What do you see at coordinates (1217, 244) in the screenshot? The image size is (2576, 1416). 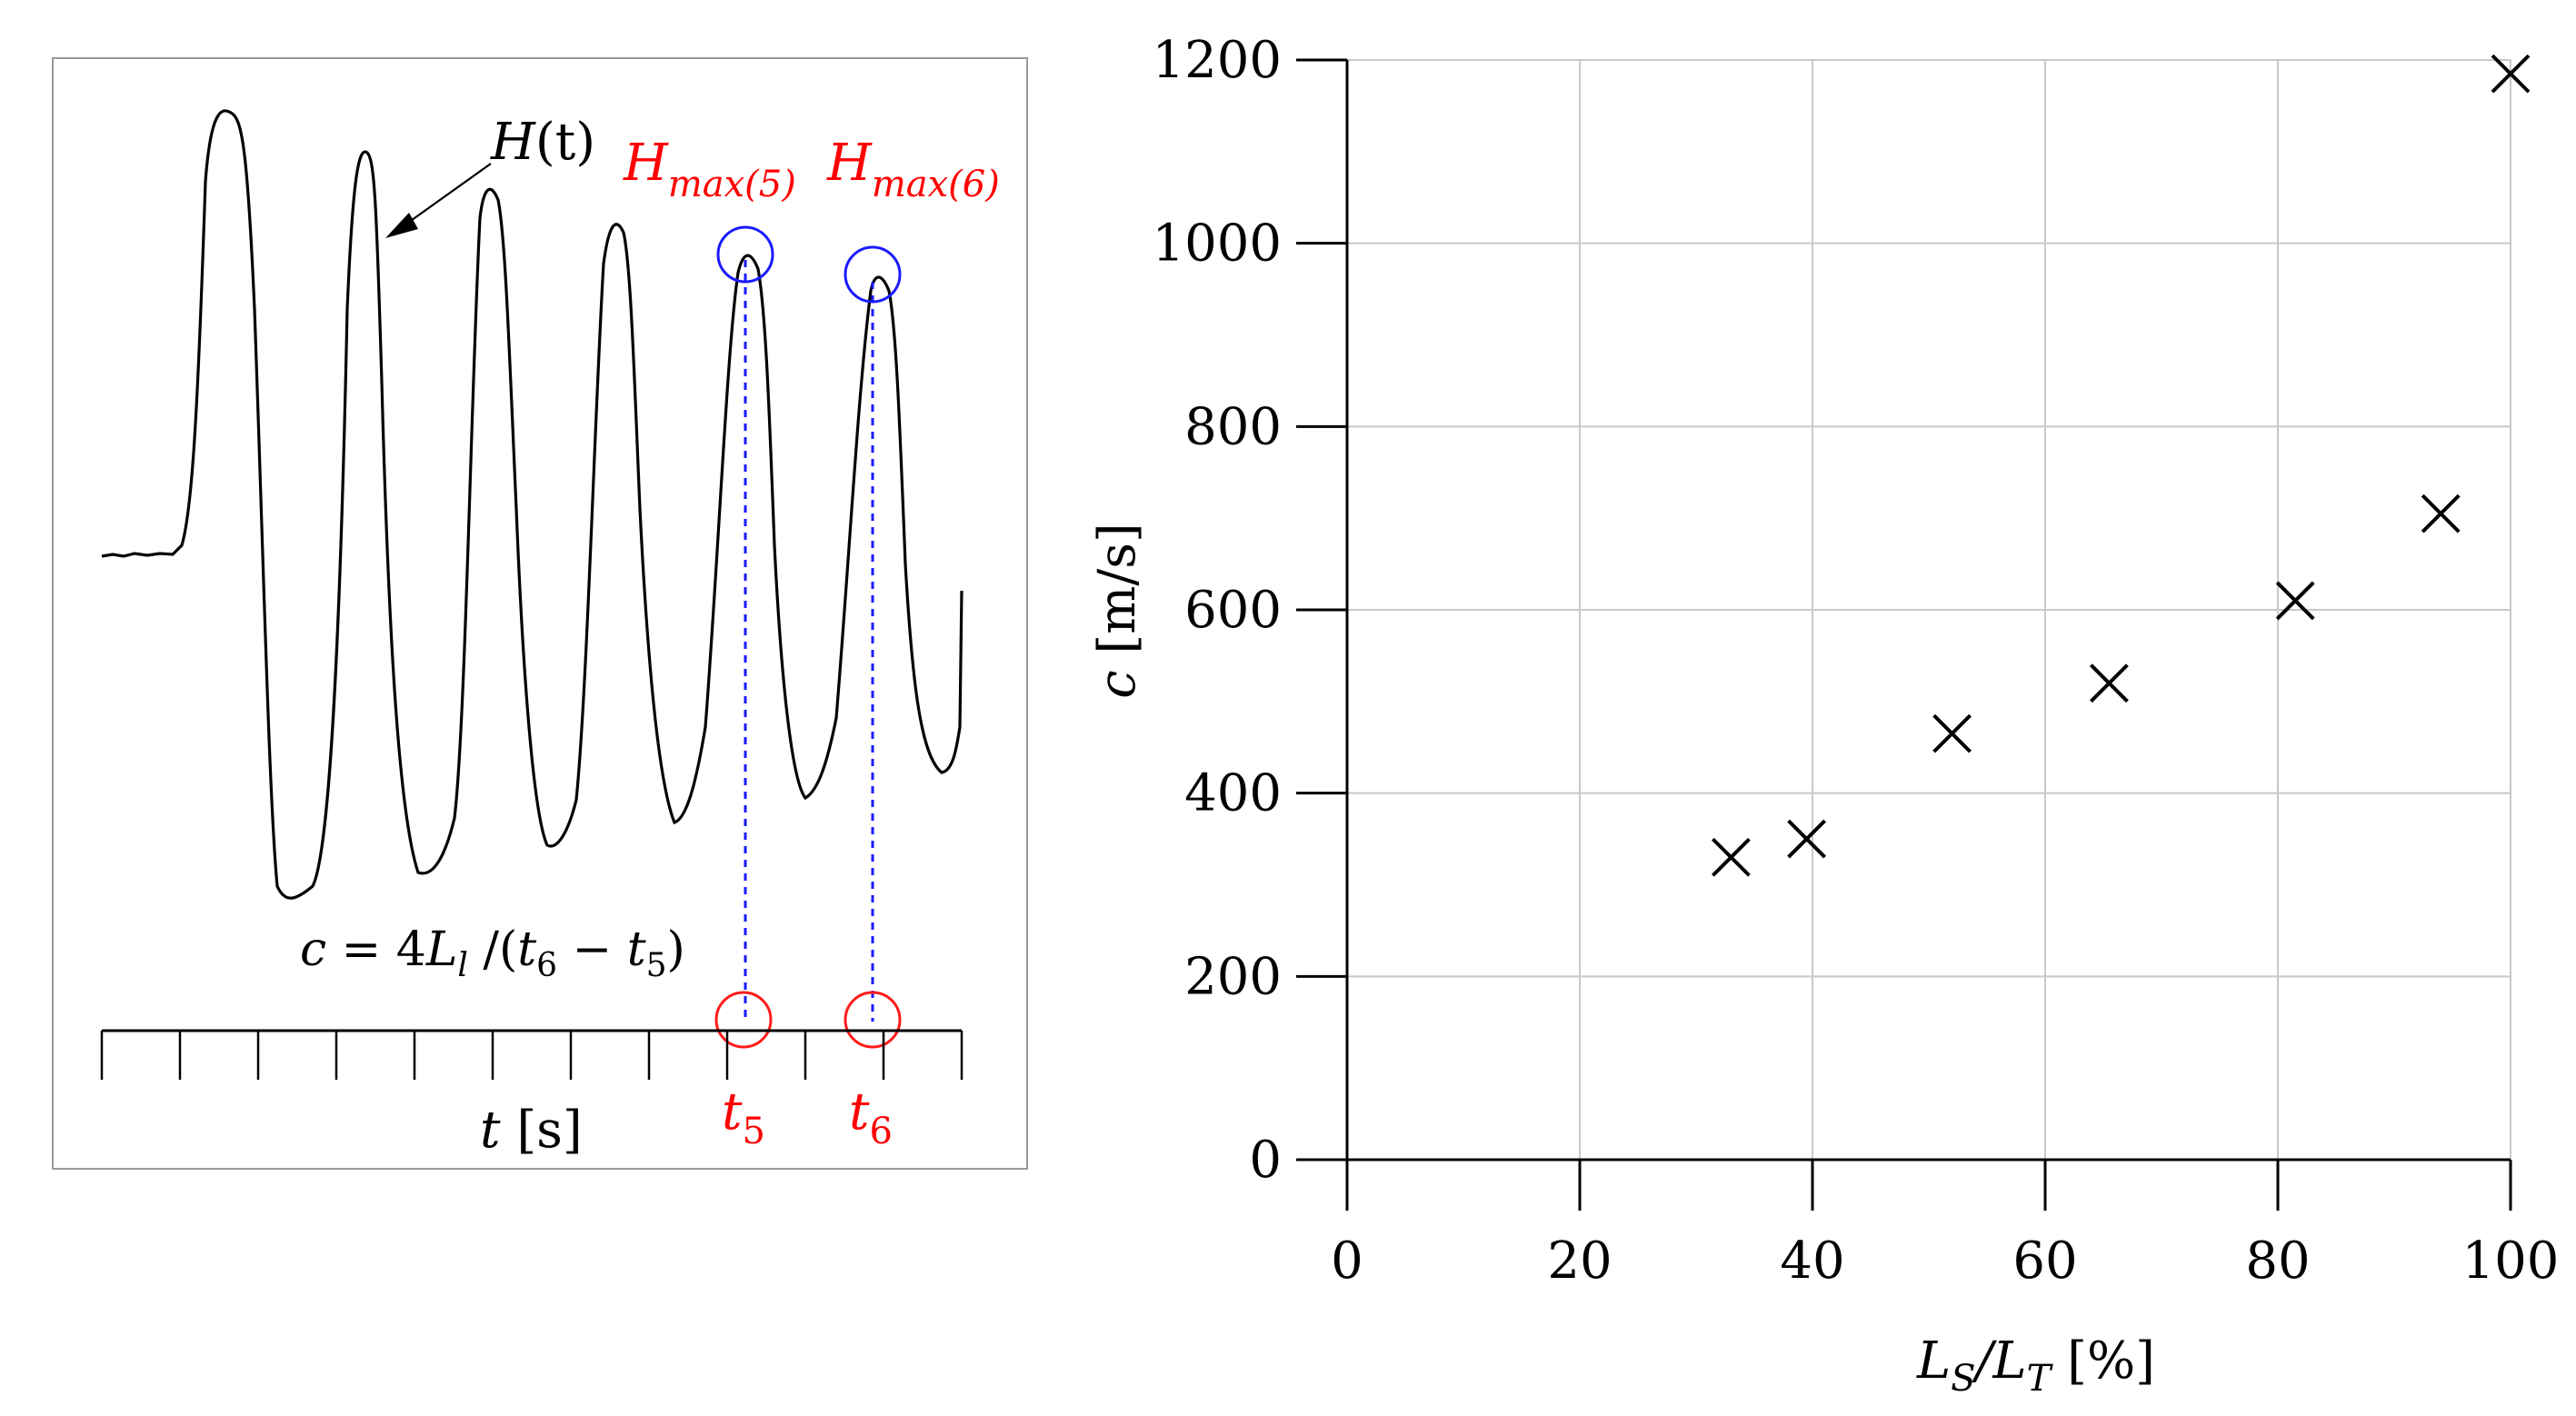 I see `y-tick-label: 1000` at bounding box center [1217, 244].